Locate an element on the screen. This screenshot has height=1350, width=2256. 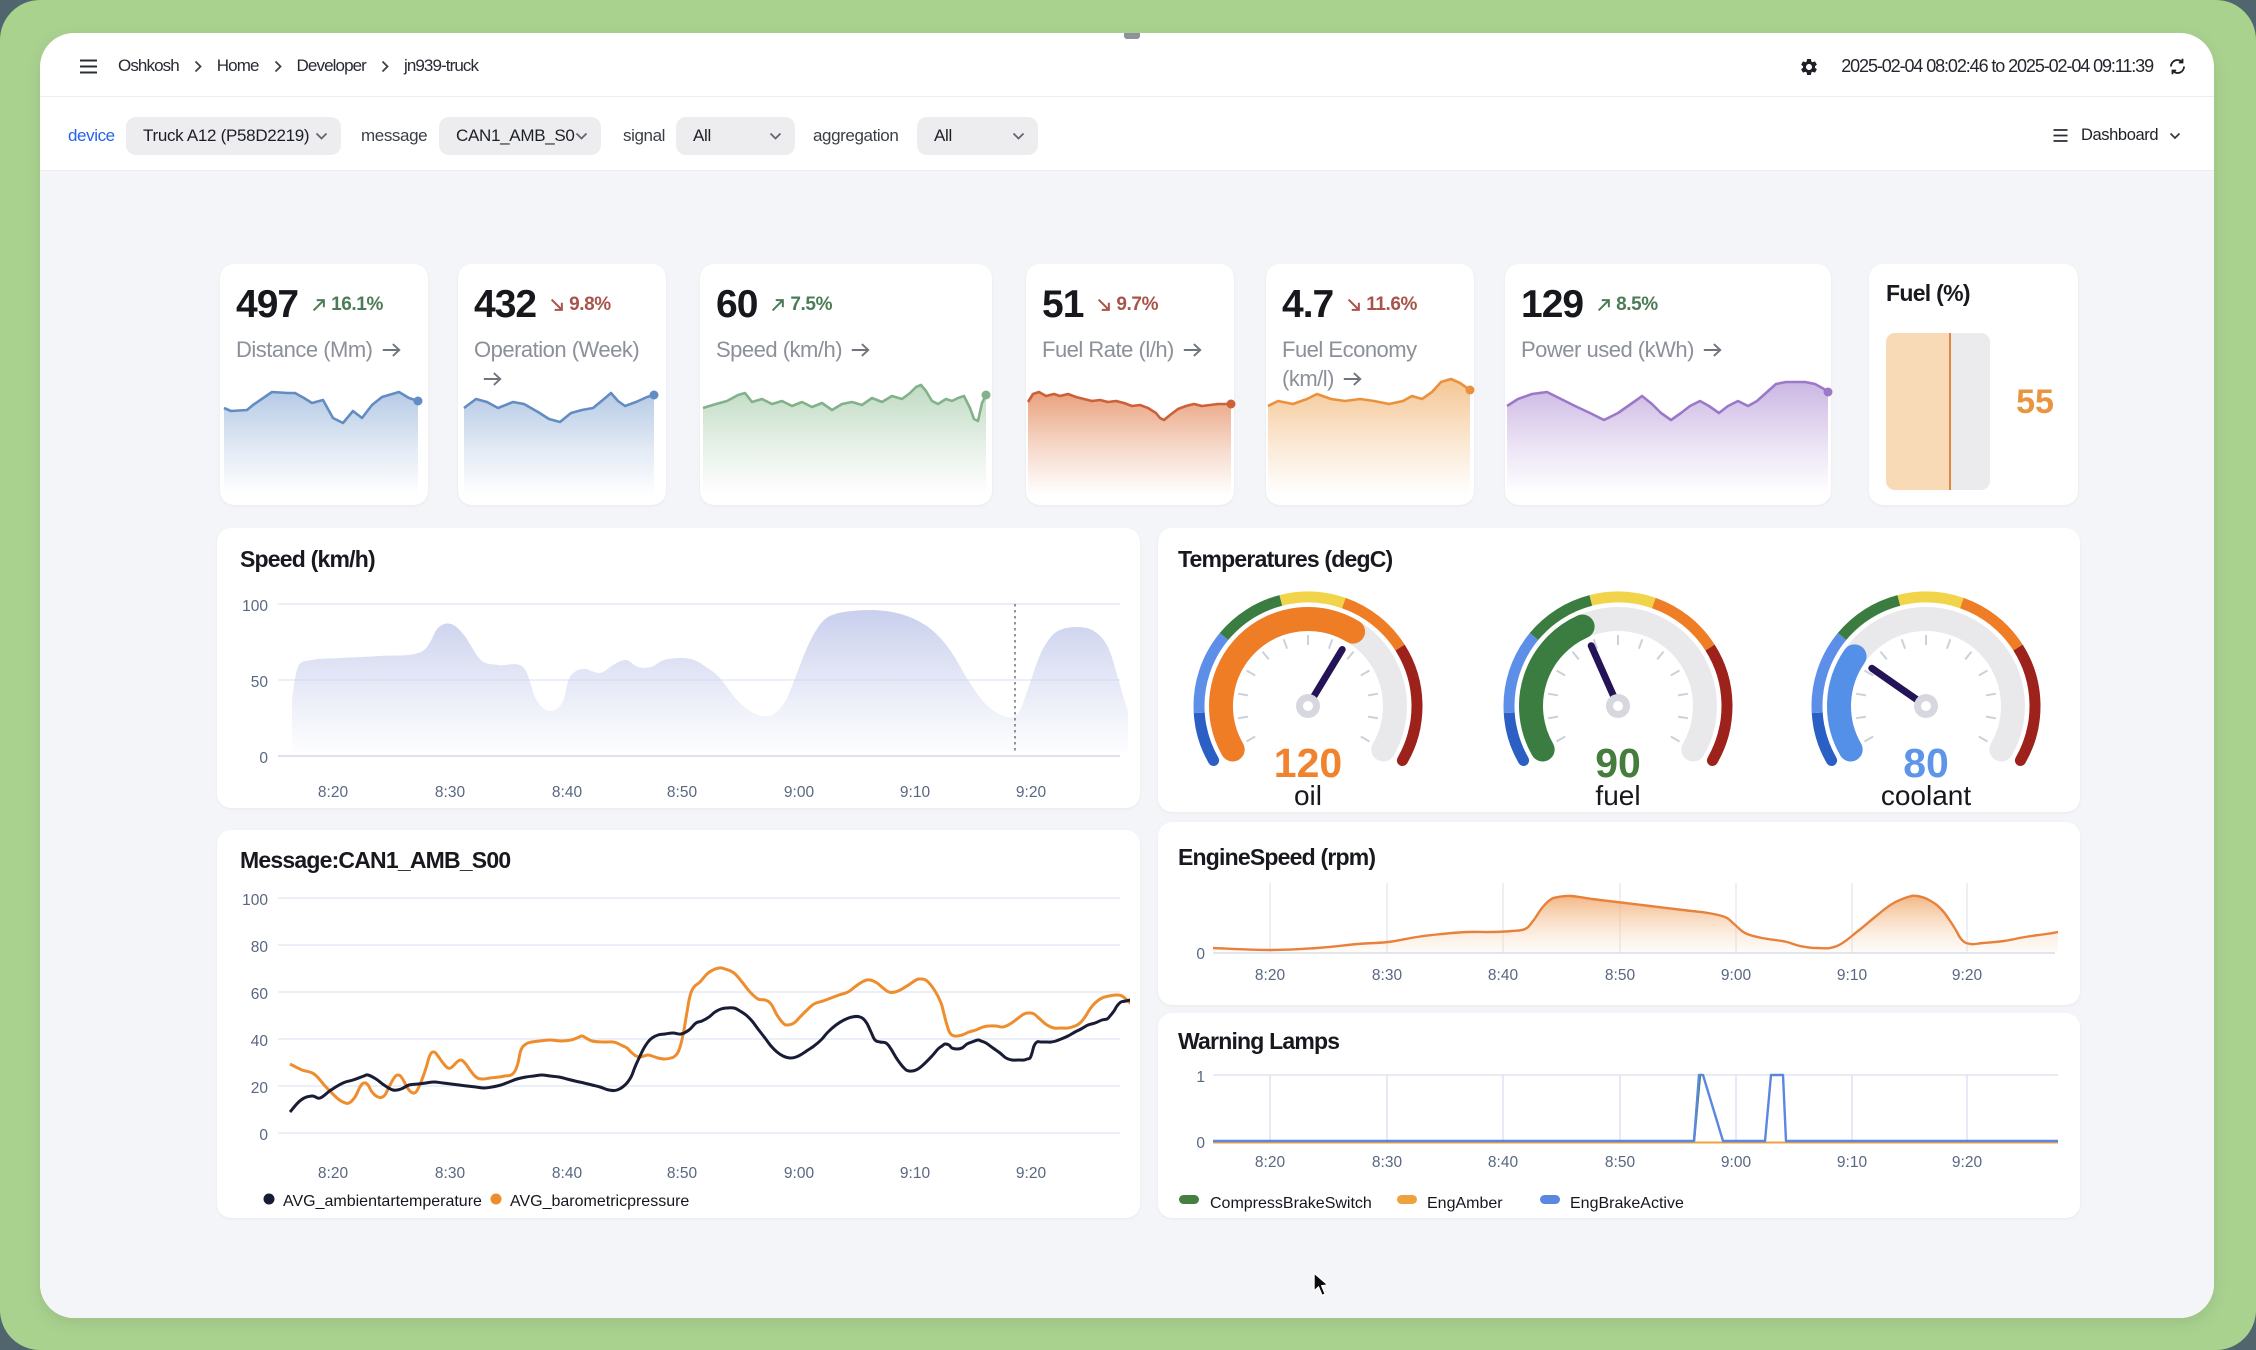
svg-text: 120 is located at coordinates (1308, 763).